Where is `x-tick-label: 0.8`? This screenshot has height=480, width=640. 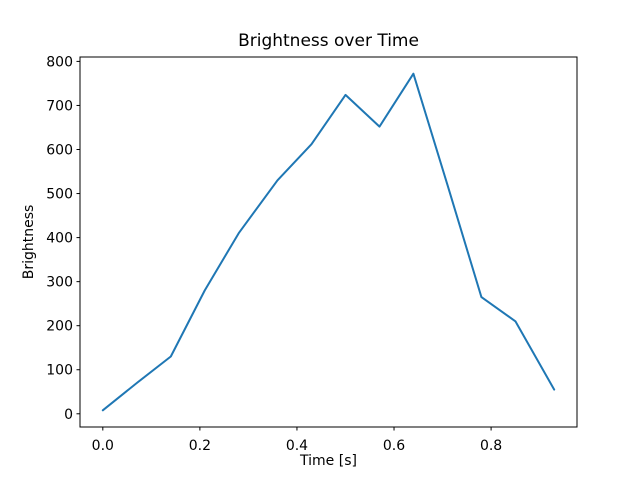
x-tick-label: 0.8 is located at coordinates (491, 446).